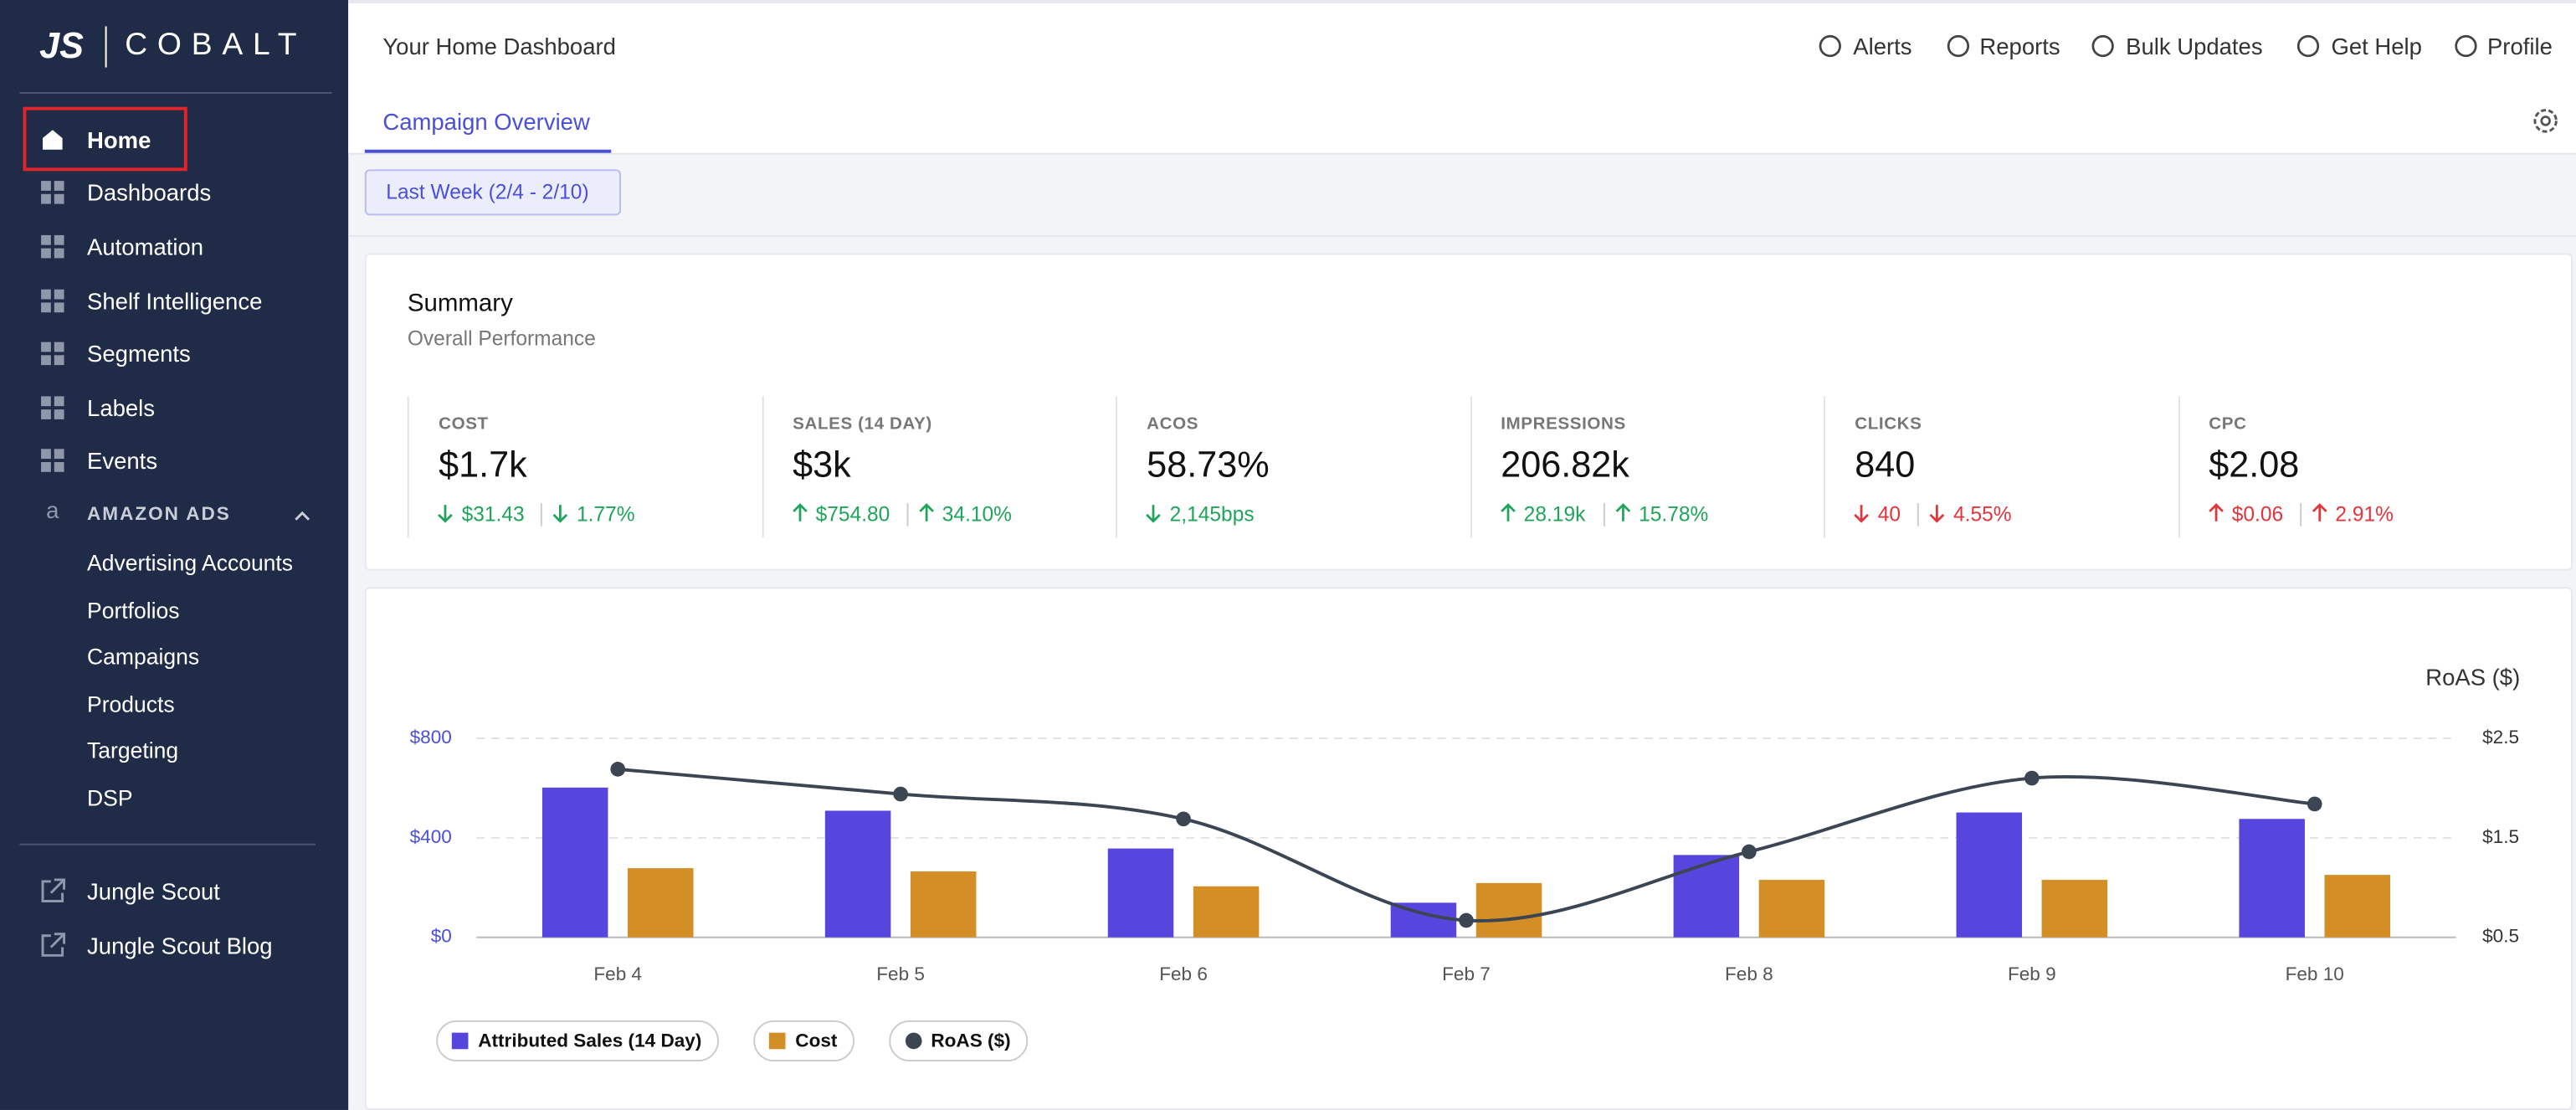  Describe the element at coordinates (159, 515) in the screenshot. I see `nav-section: AMAZON ADS` at that location.